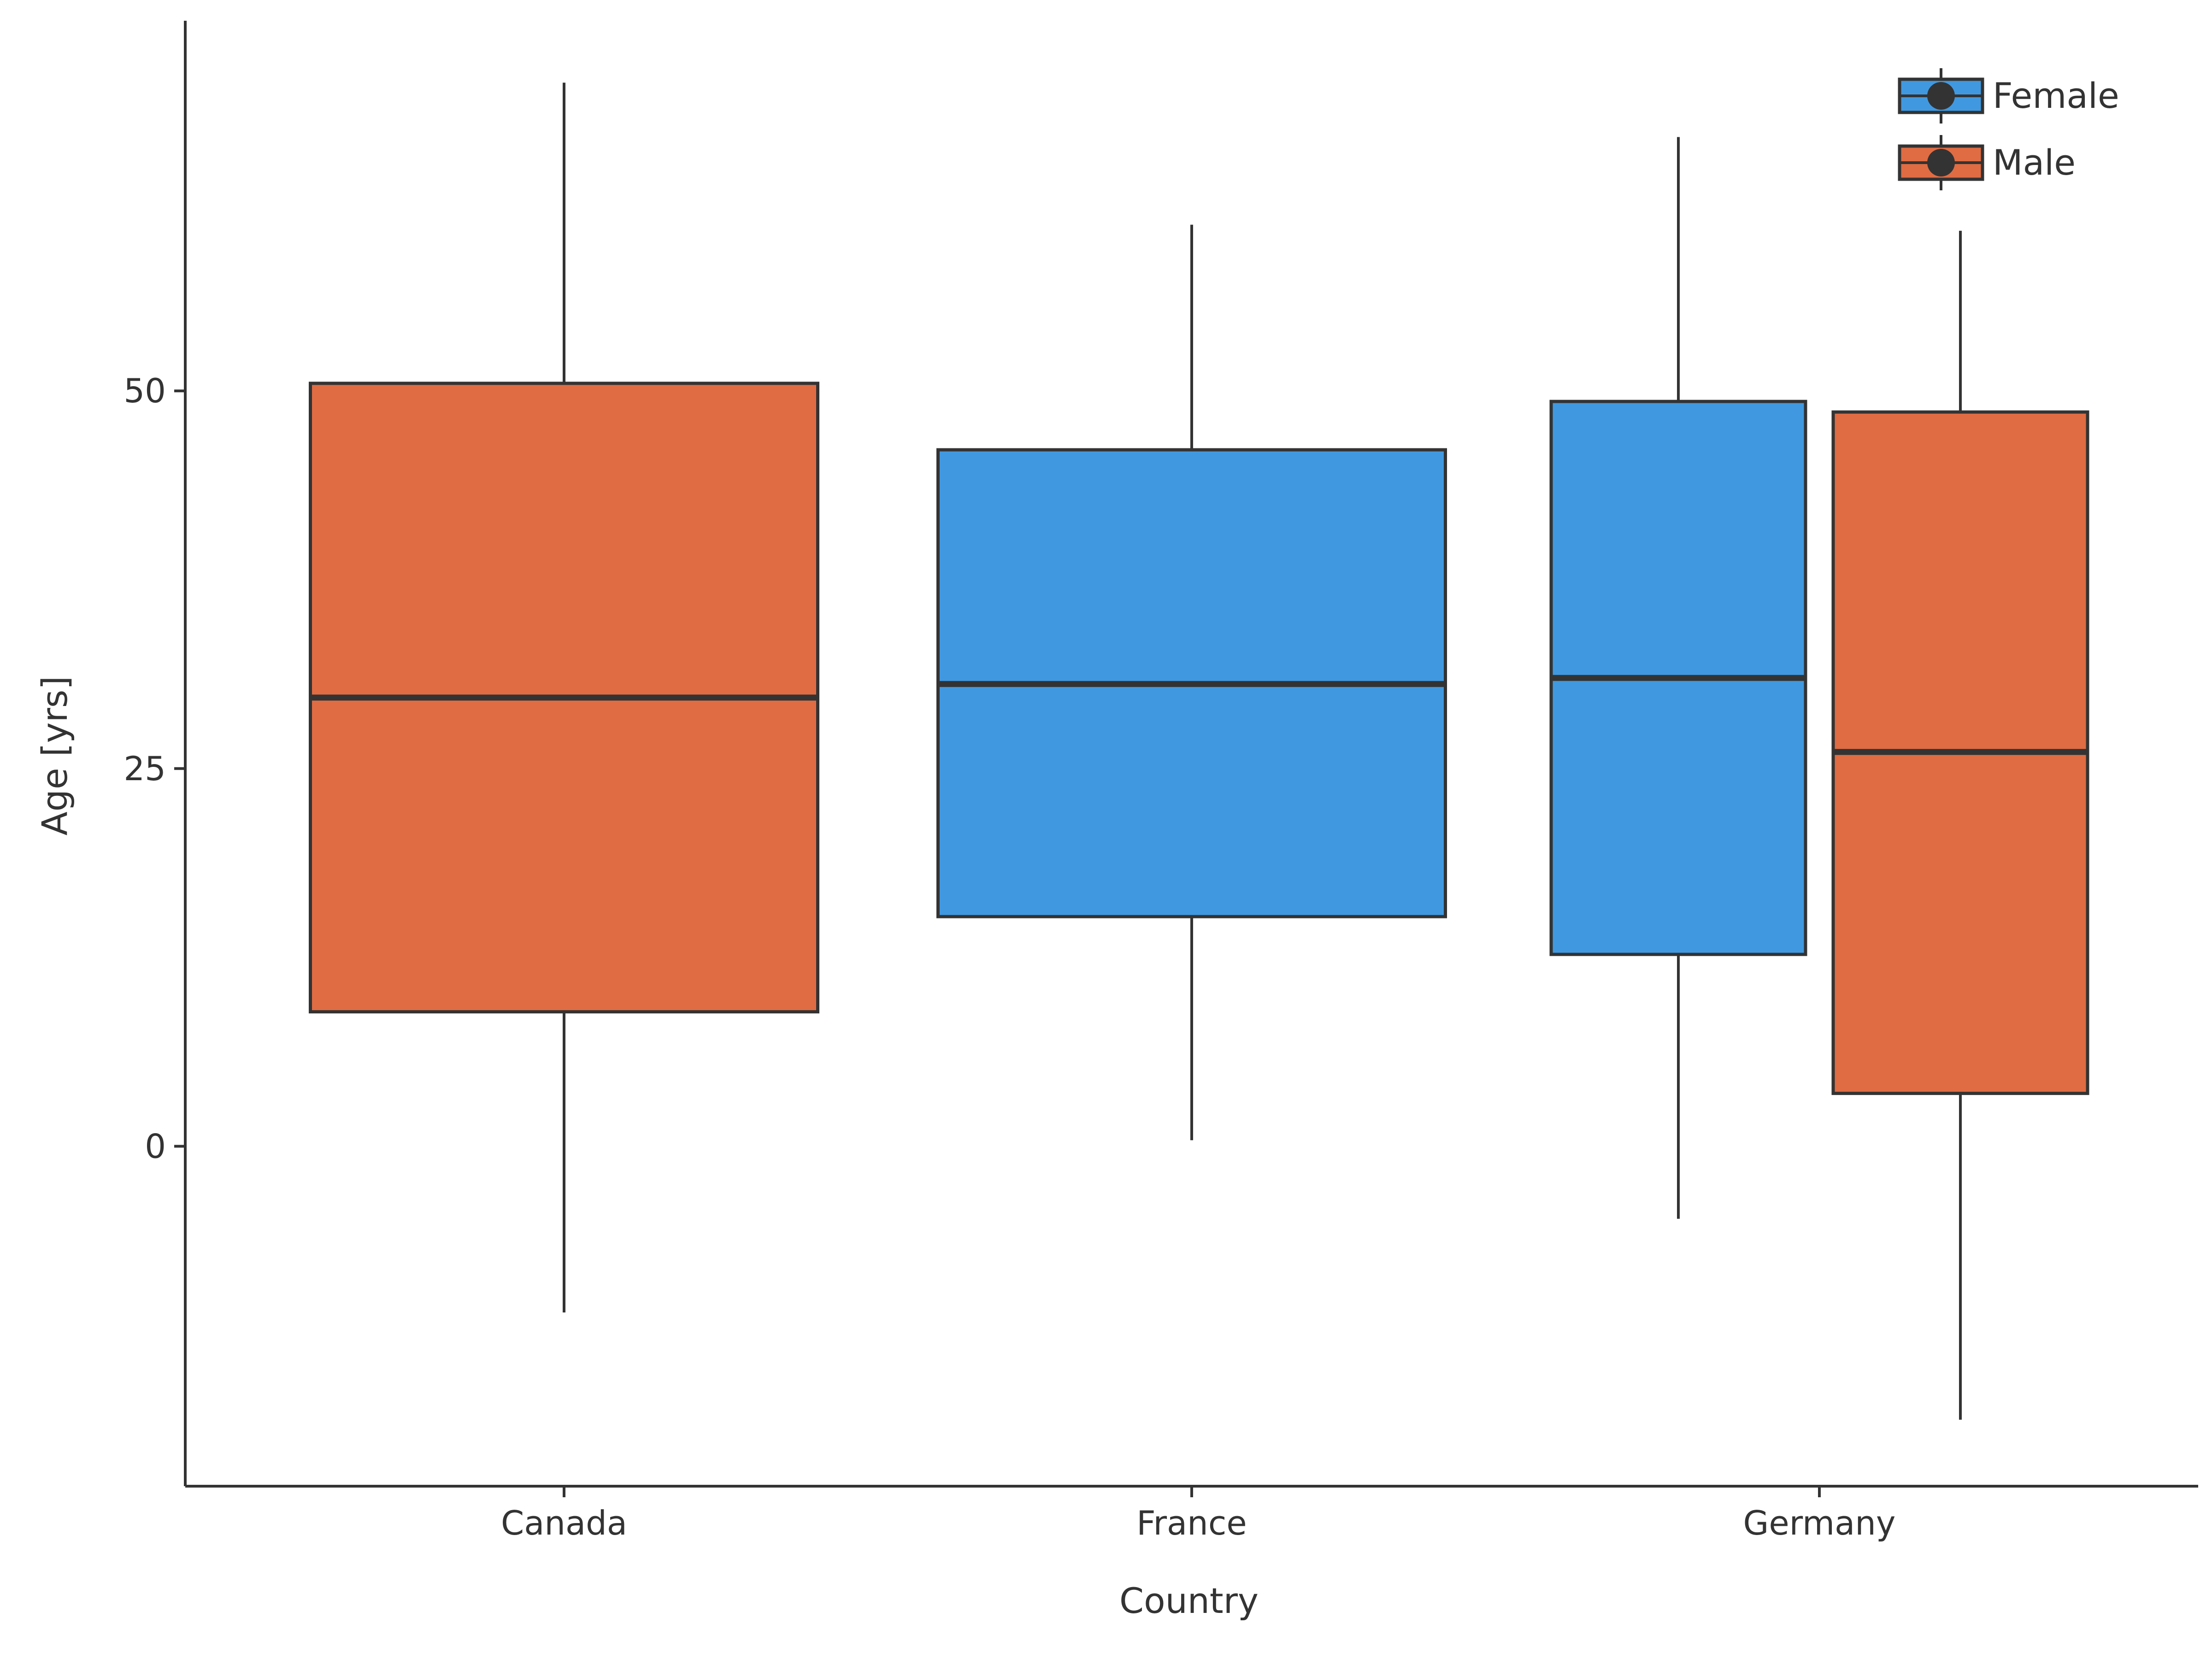 Image resolution: width=2212 pixels, height=1659 pixels. What do you see at coordinates (2008, 129) in the screenshot?
I see `legend: Female Male` at bounding box center [2008, 129].